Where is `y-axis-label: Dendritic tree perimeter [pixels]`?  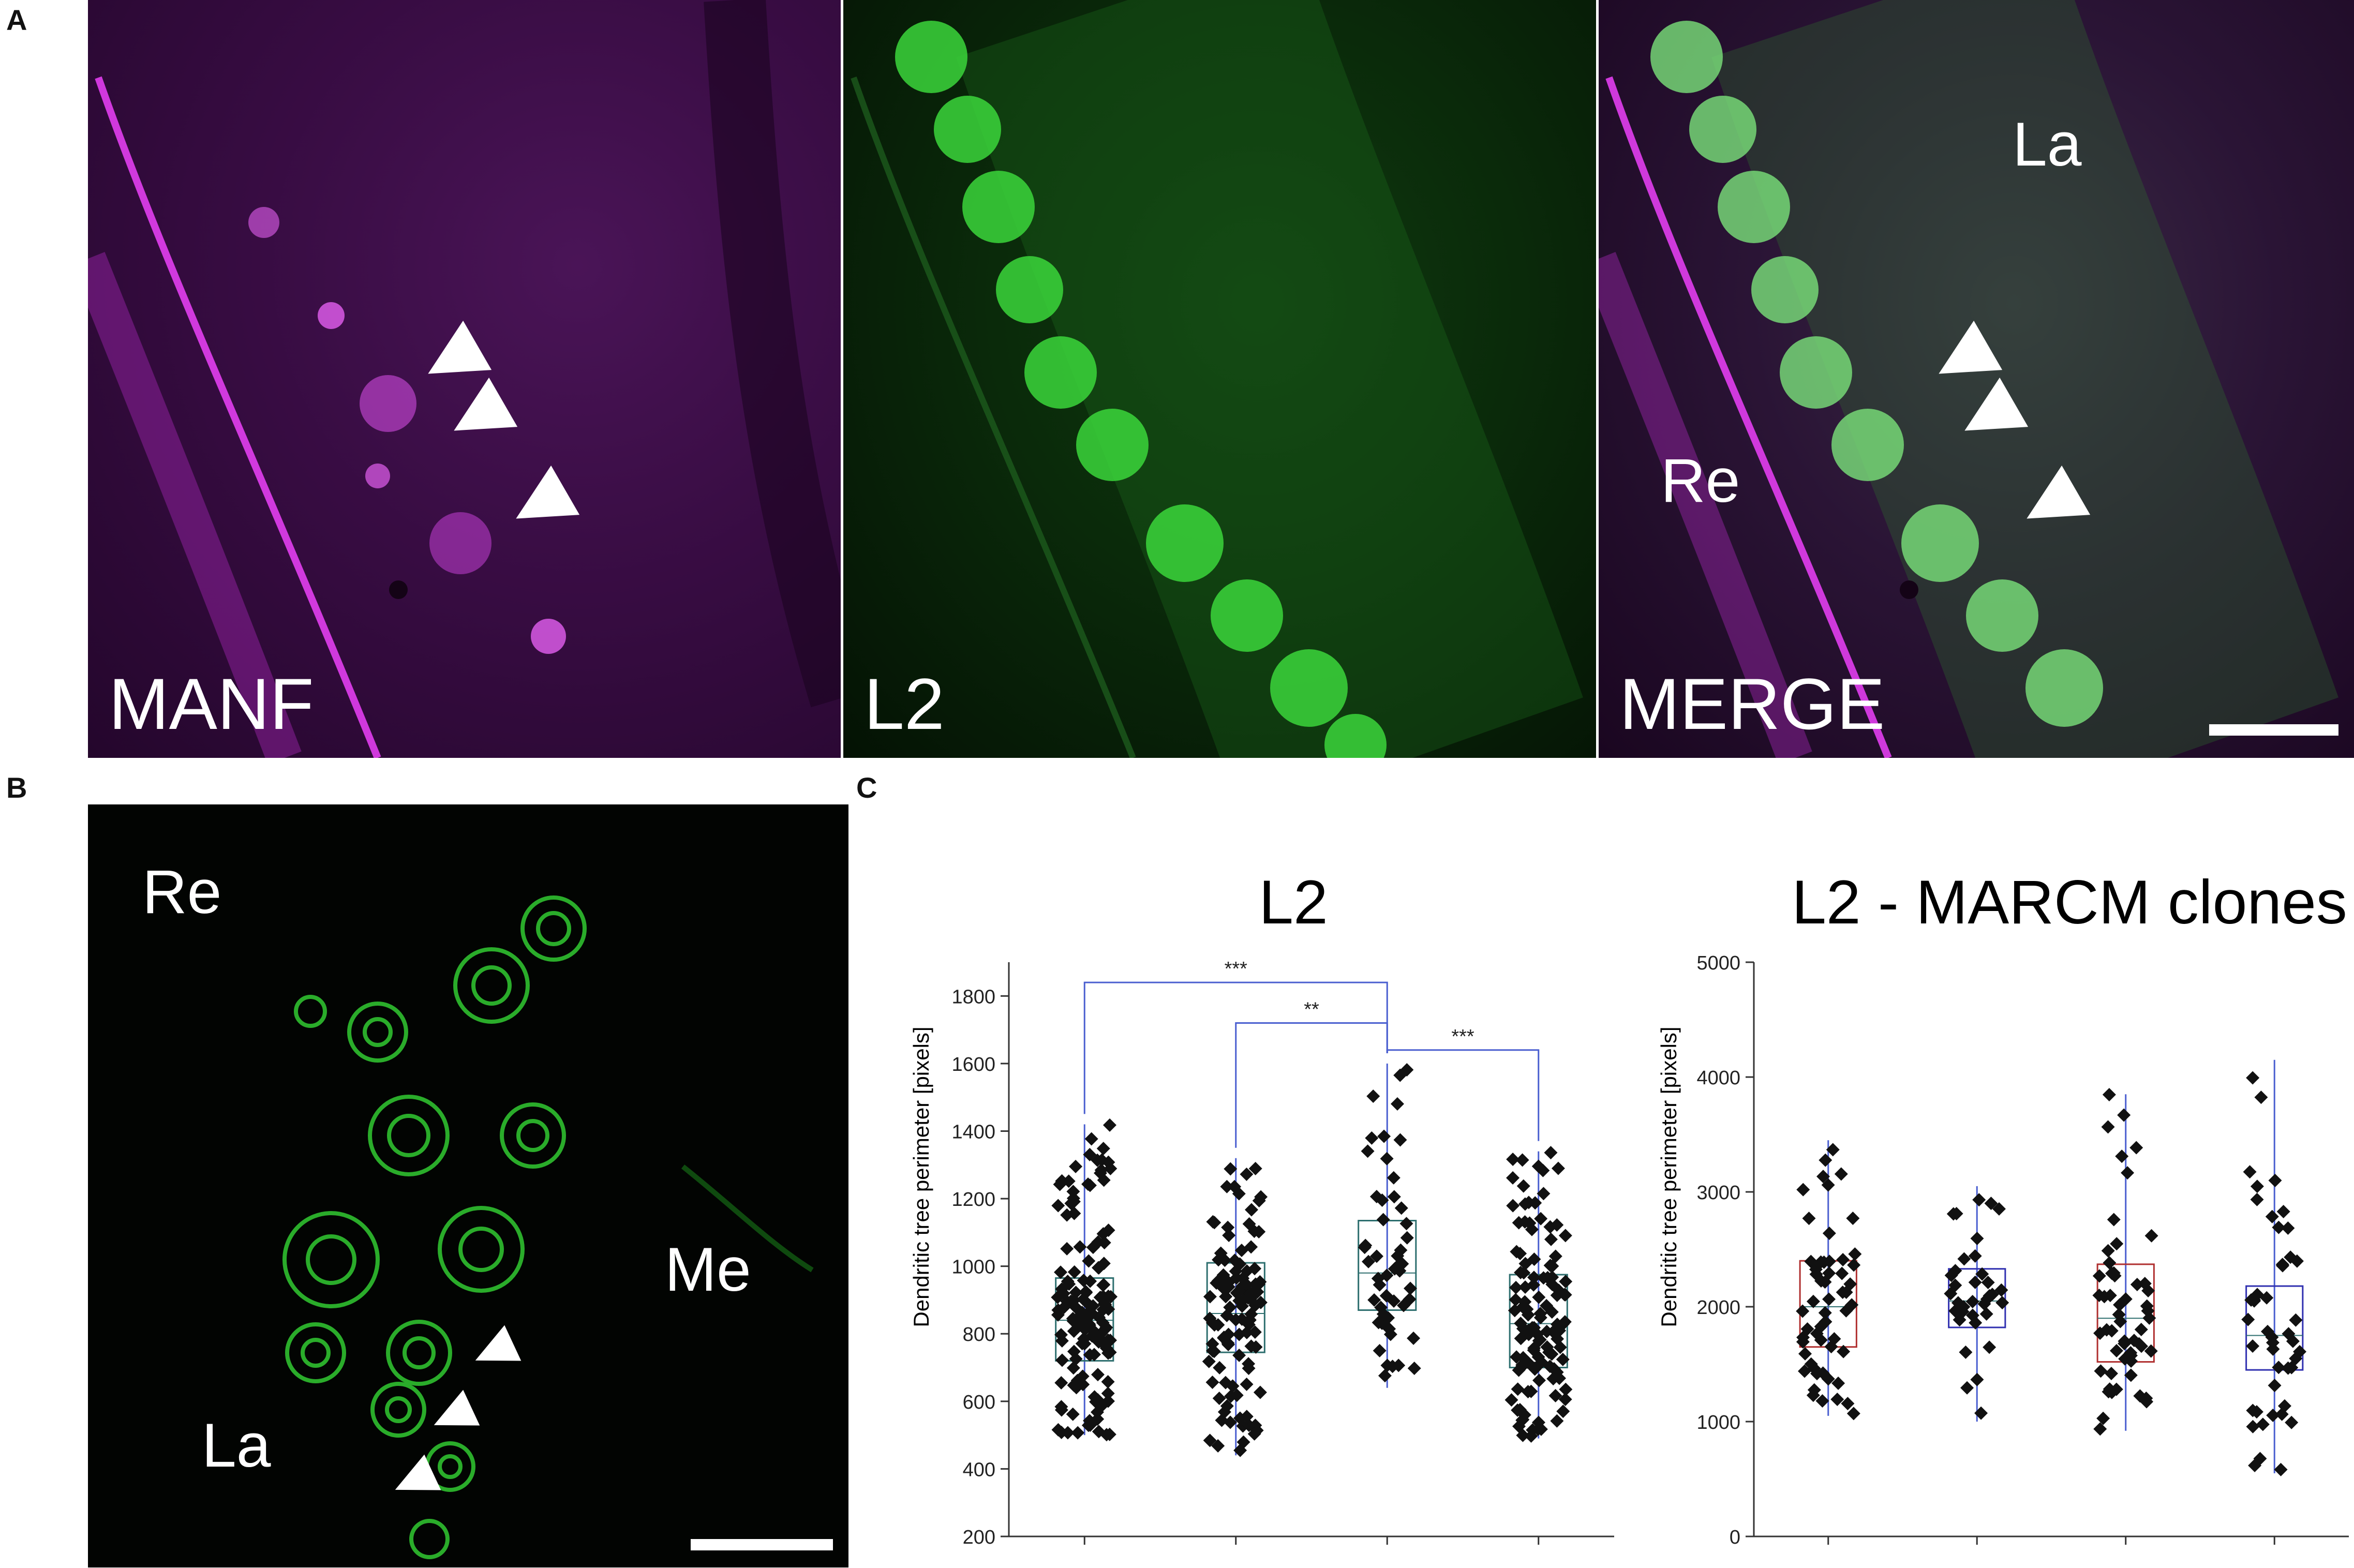
y-axis-label: Dendritic tree perimeter [pixels] is located at coordinates (921, 1176).